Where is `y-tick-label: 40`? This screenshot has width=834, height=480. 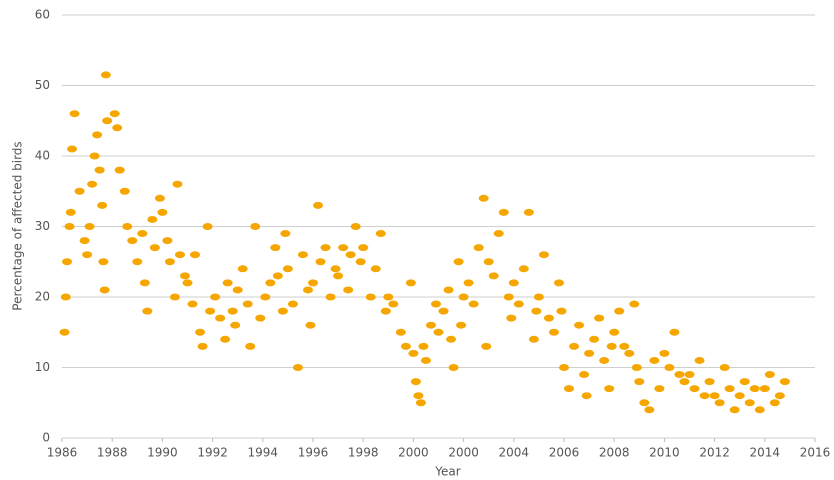
y-tick-label: 40 is located at coordinates (42, 156).